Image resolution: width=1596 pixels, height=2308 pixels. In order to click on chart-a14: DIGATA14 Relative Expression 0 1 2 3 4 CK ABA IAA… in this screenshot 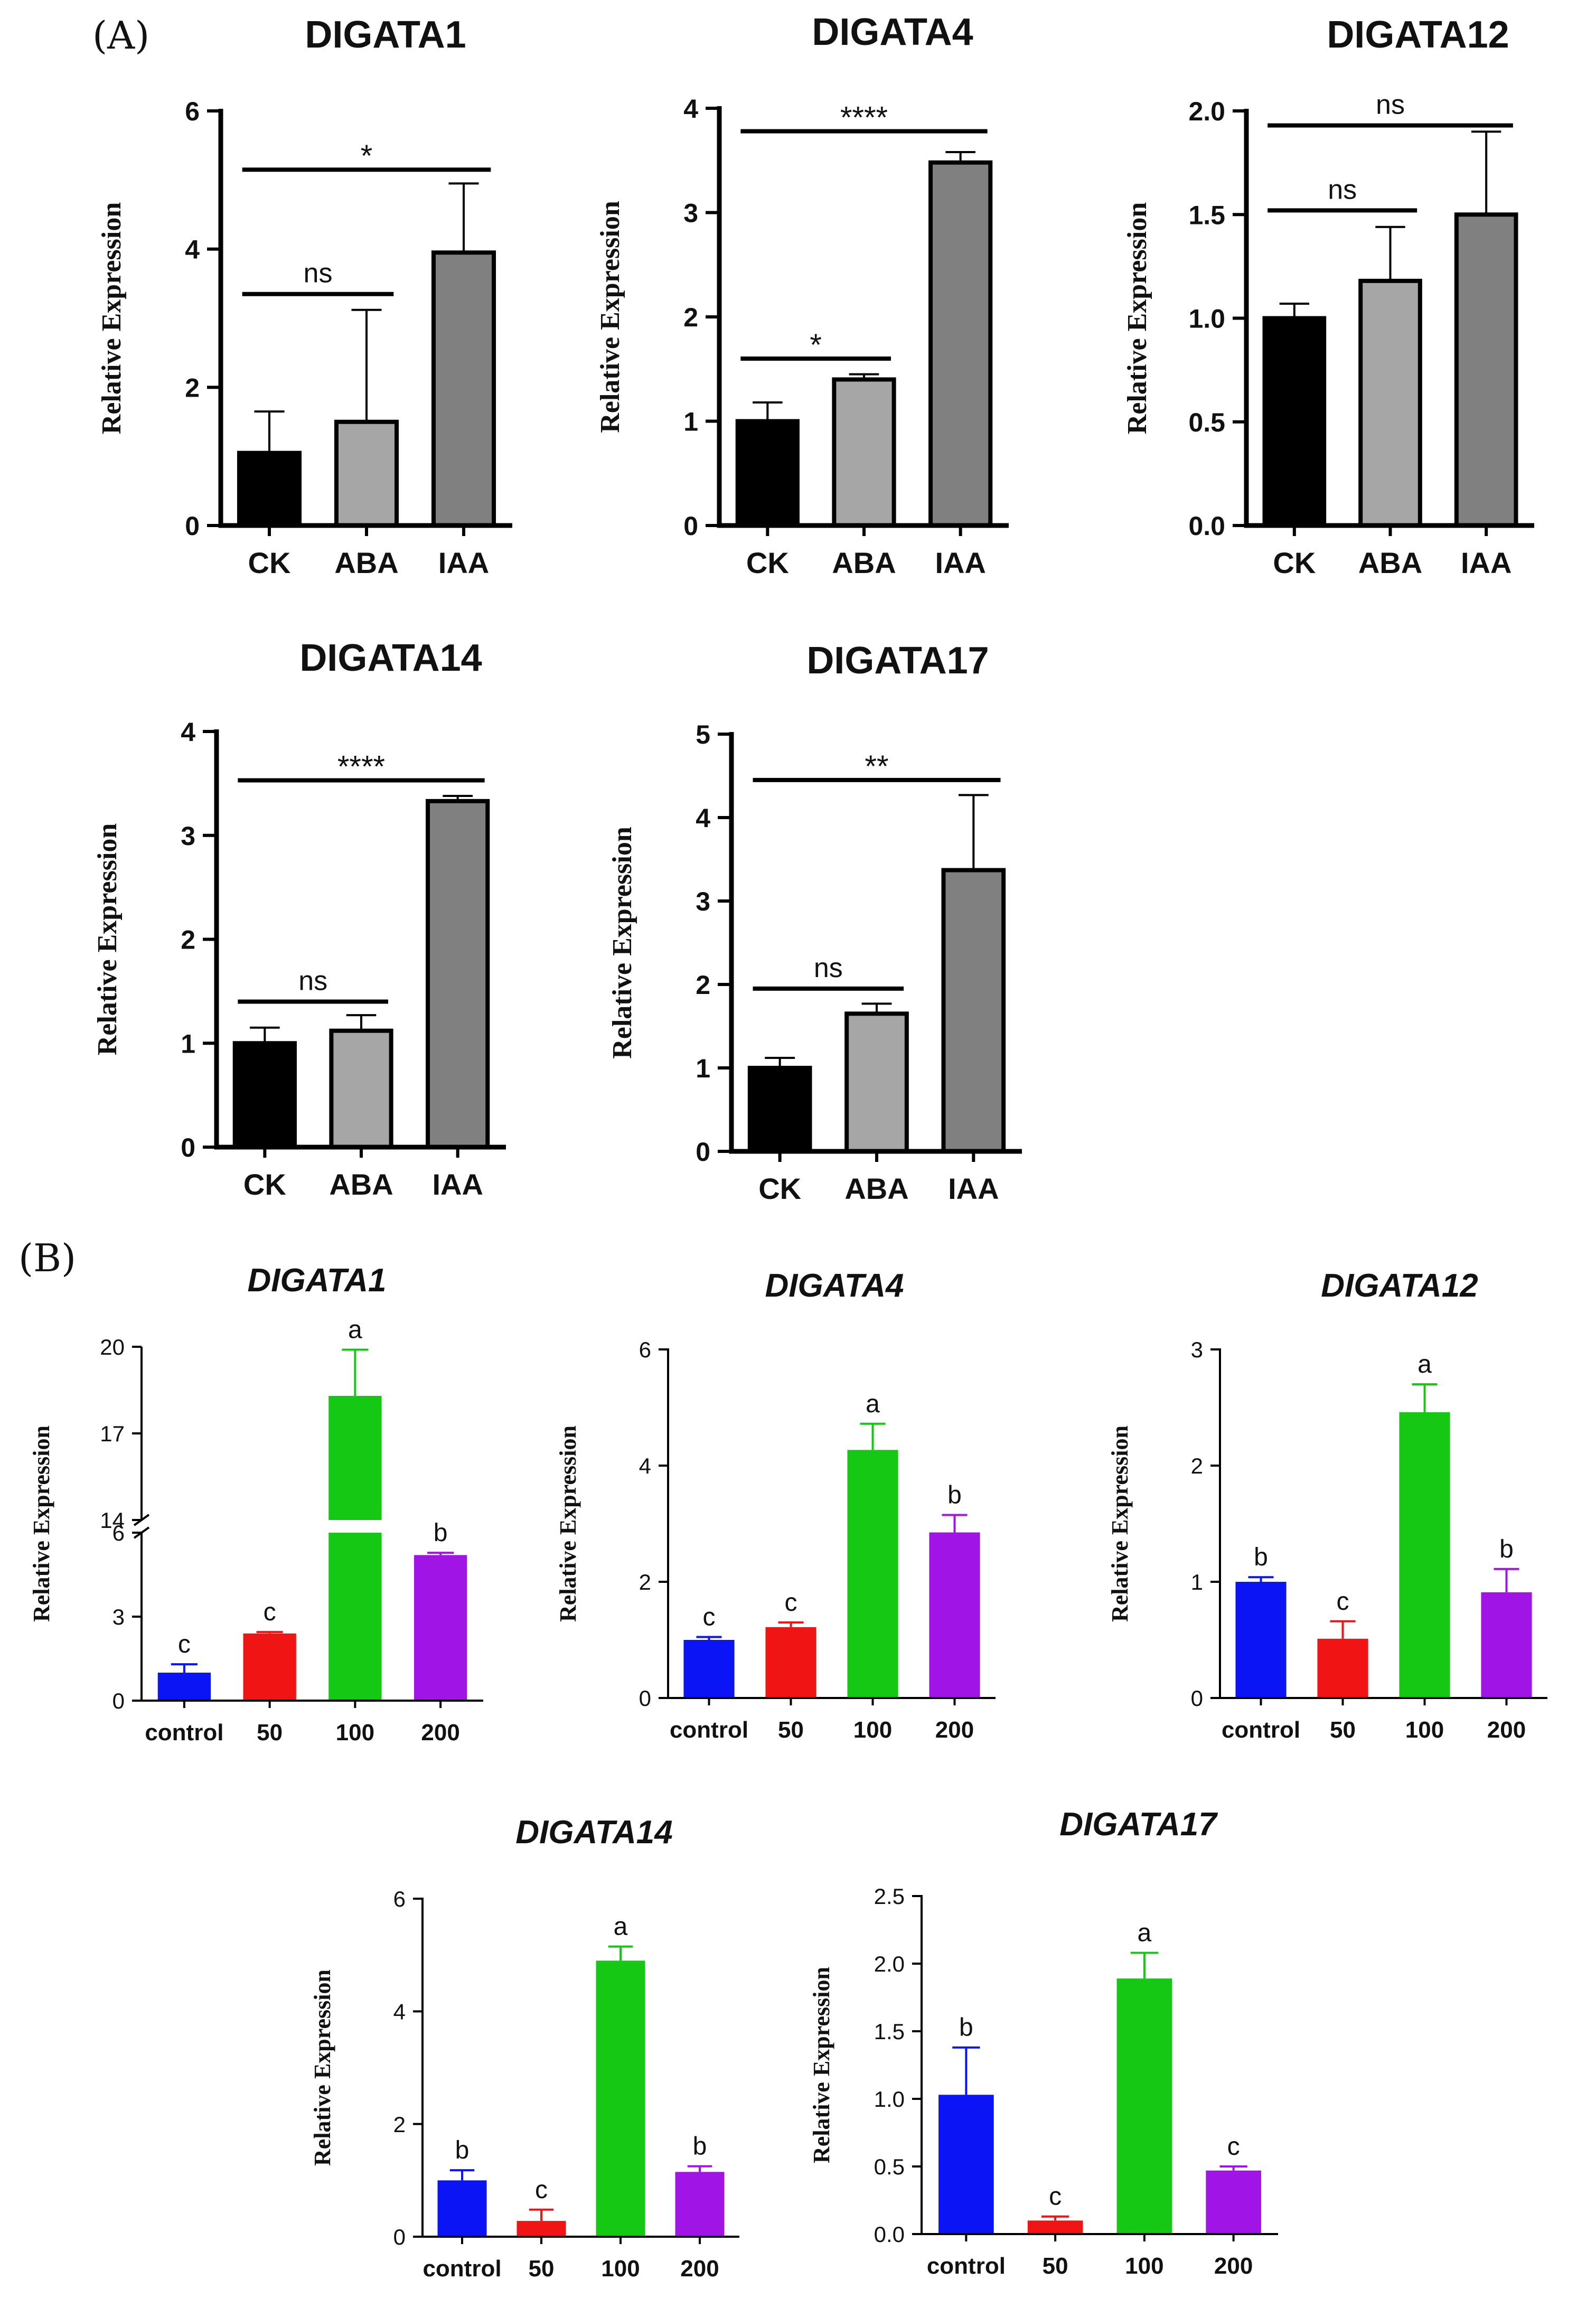, I will do `click(299, 919)`.